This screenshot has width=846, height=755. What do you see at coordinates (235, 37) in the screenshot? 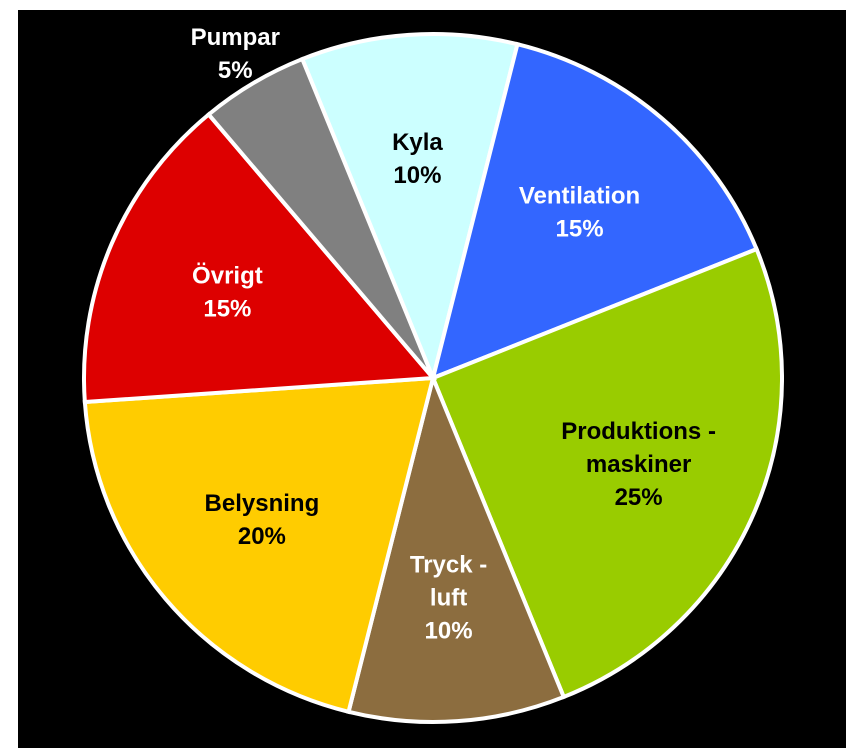
I see `category-label: Pumpar` at bounding box center [235, 37].